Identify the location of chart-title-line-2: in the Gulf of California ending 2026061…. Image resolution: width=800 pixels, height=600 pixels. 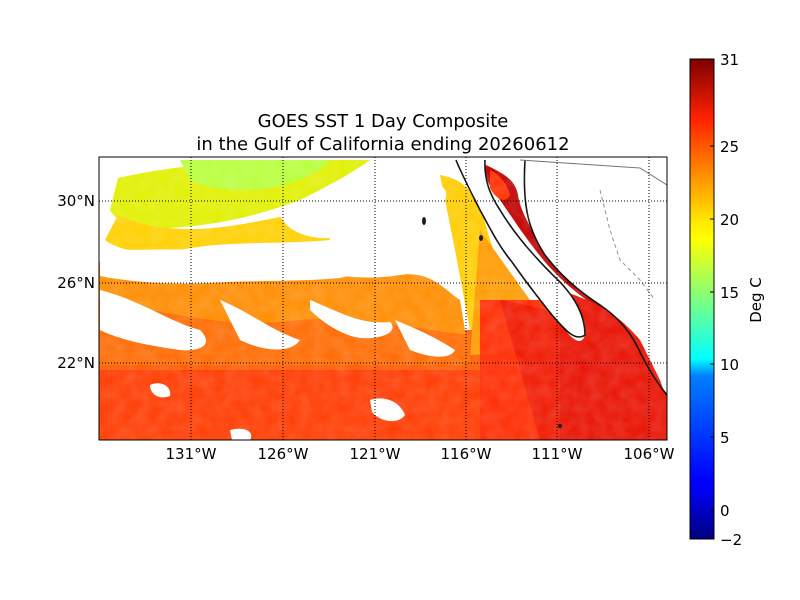
(383, 144).